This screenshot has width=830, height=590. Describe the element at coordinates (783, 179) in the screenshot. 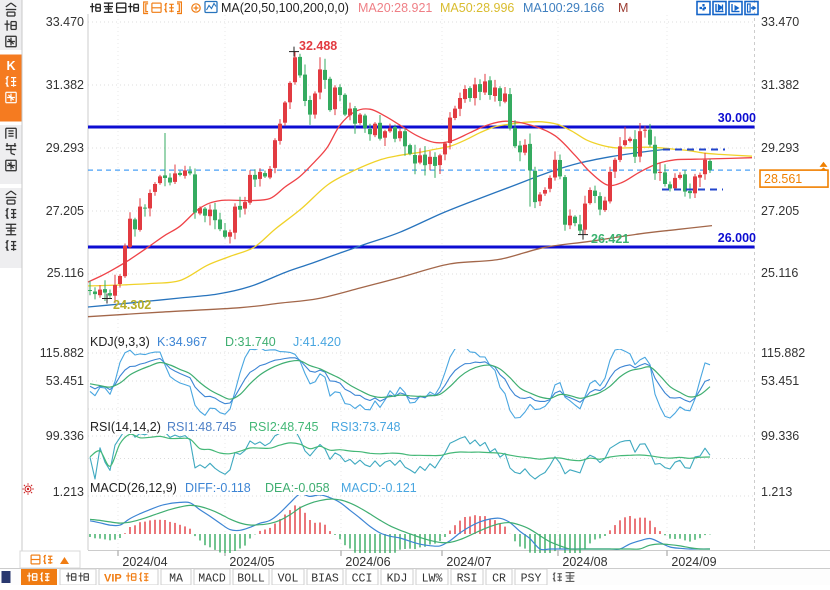

I see `svg-text: 28.561` at that location.